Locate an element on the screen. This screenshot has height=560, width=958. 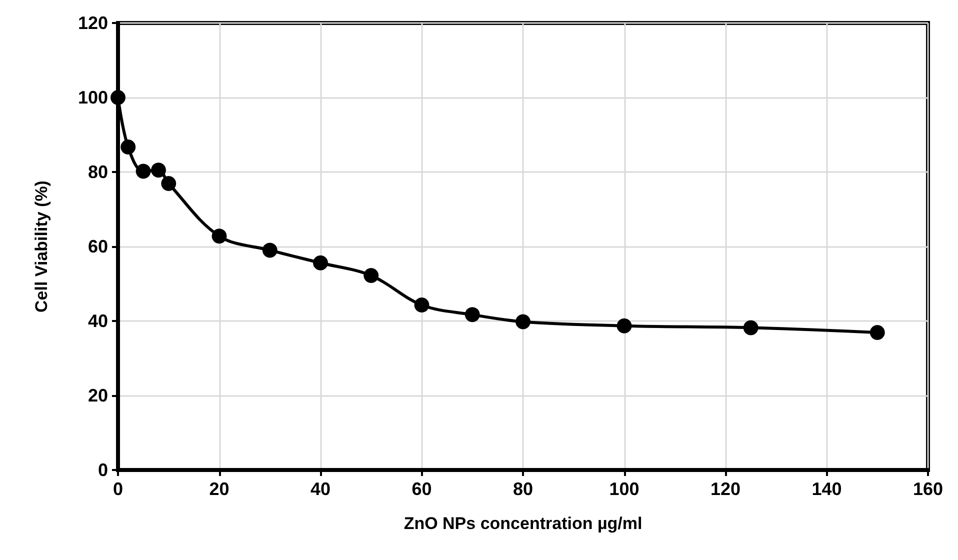
y-tick-label: 120 is located at coordinates (93, 23).